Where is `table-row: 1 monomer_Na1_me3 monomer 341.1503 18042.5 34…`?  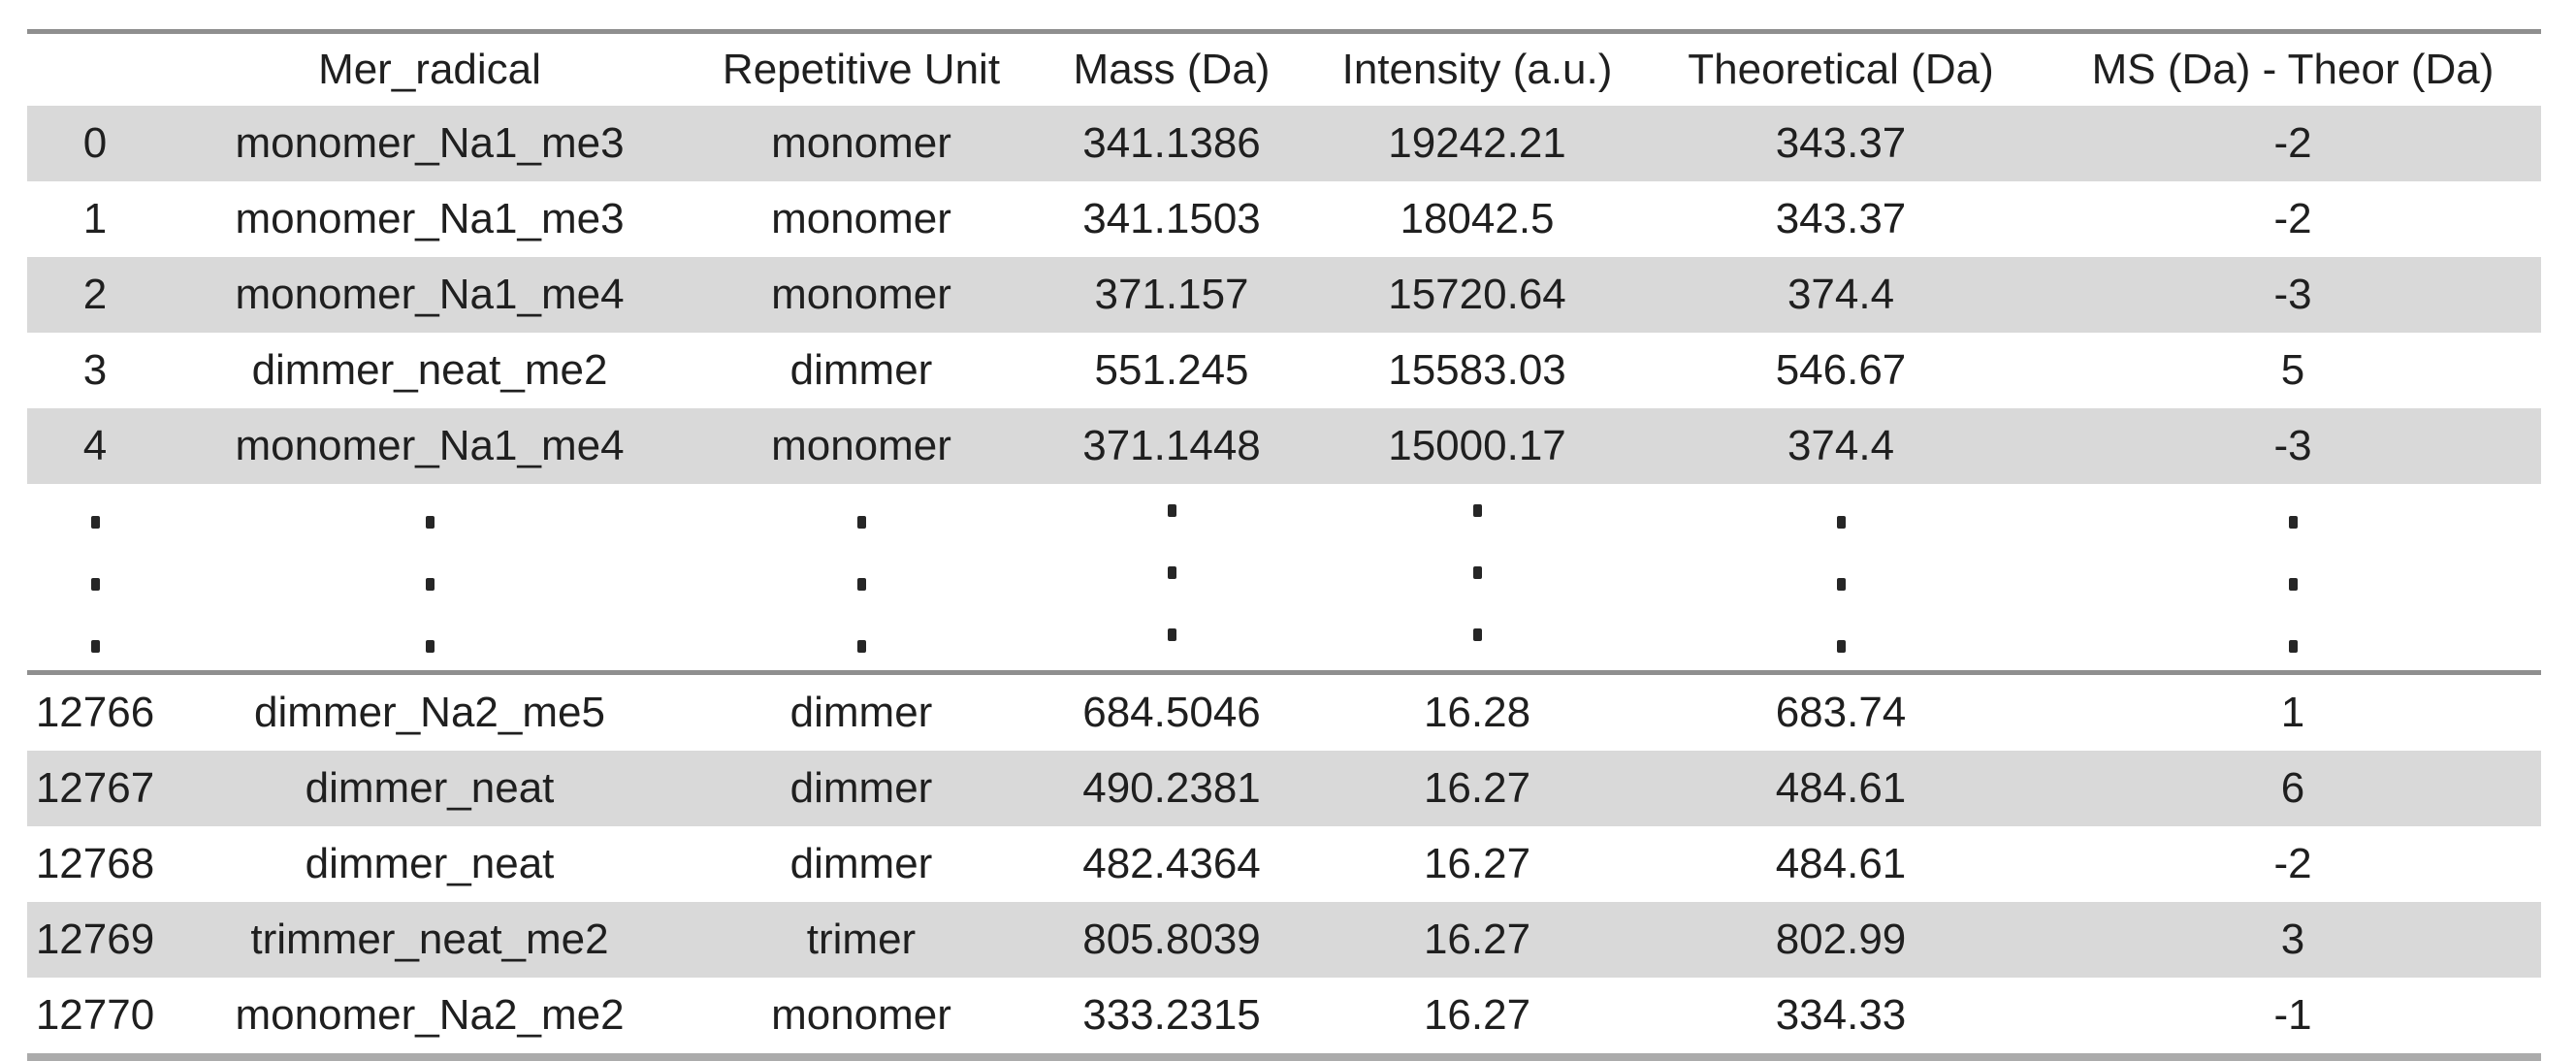 table-row: 1 monomer_Na1_me3 monomer 341.1503 18042.5 34… is located at coordinates (1284, 219).